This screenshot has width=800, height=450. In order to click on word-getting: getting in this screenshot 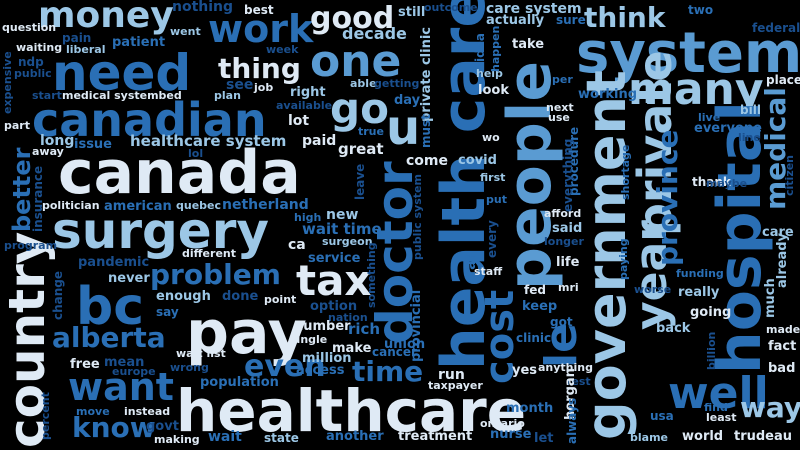, I will do `click(397, 83)`.